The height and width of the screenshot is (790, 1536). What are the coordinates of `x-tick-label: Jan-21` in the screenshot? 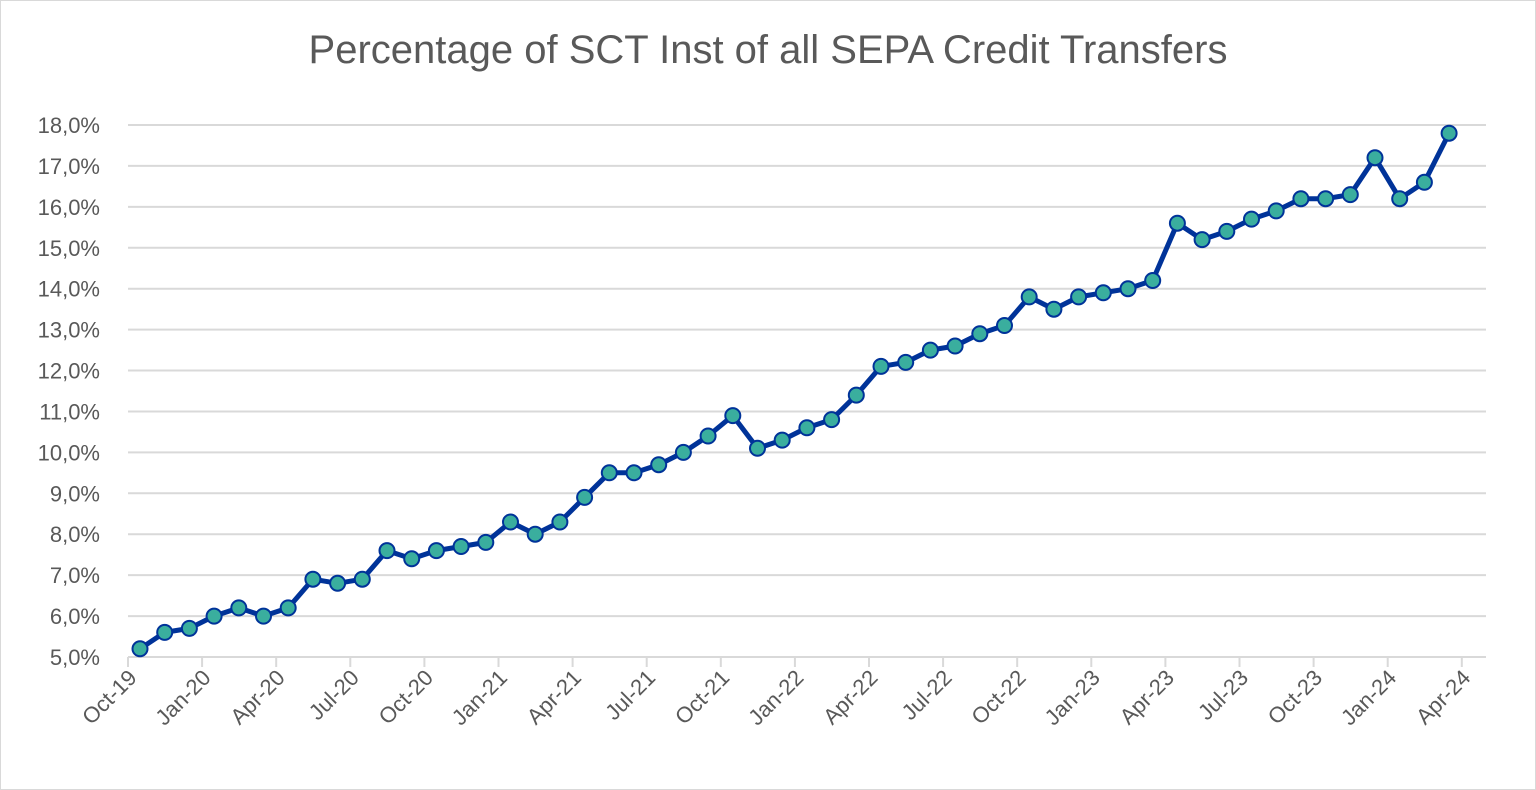 It's located at (479, 697).